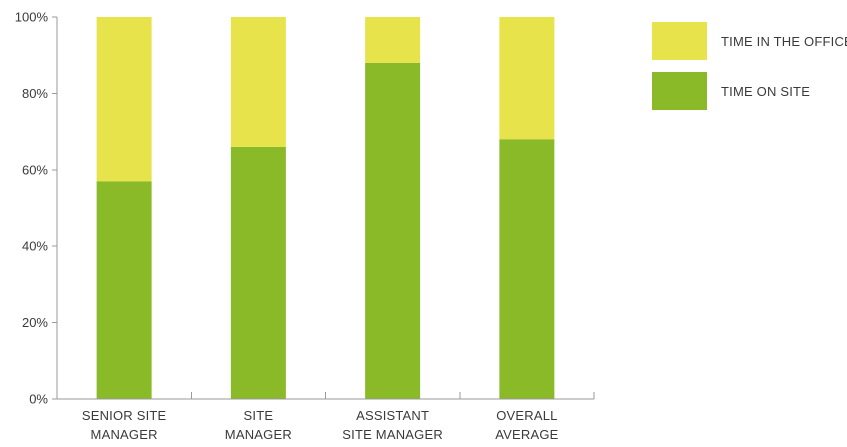 The width and height of the screenshot is (847, 447). Describe the element at coordinates (32, 17) in the screenshot. I see `y-tick-label: 100%` at that location.